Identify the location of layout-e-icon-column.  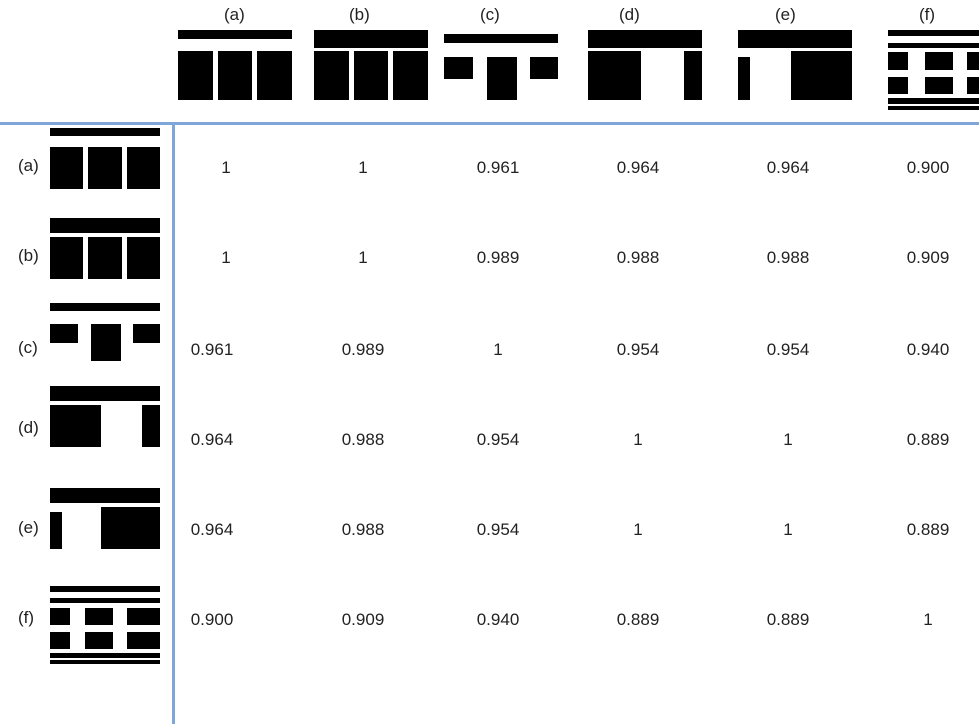
(795, 70).